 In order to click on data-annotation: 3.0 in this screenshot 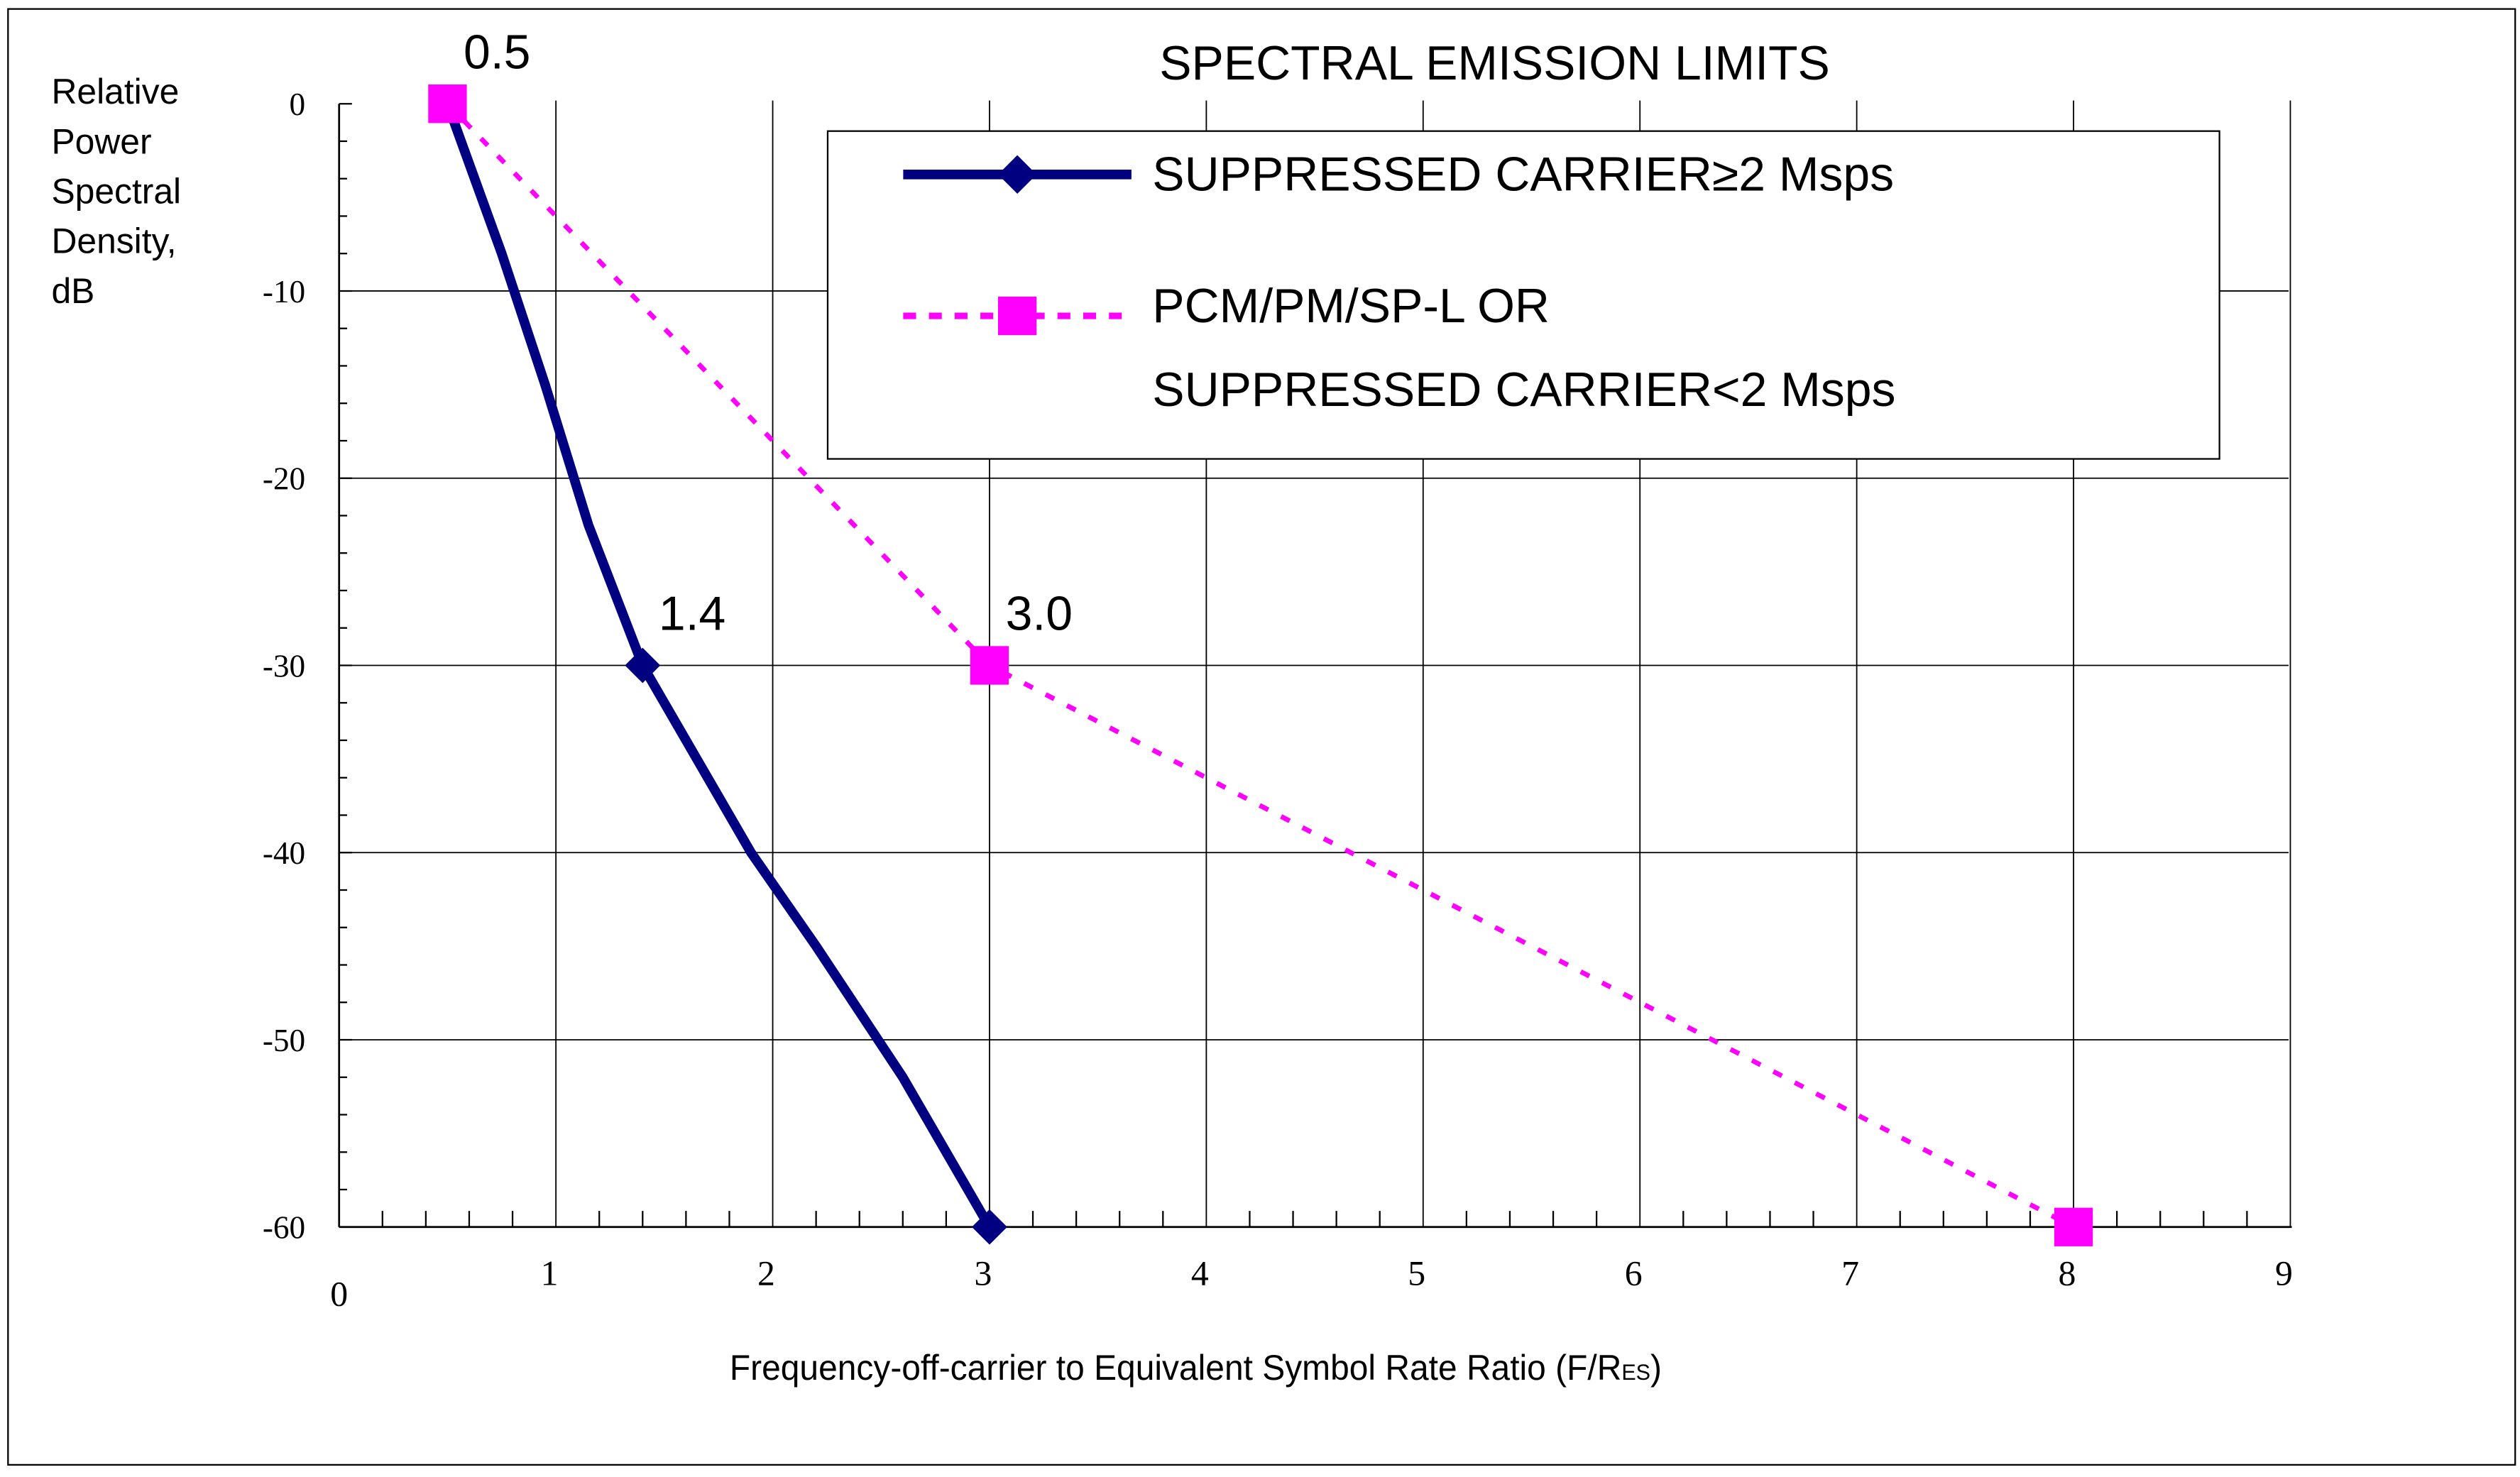, I will do `click(1039, 614)`.